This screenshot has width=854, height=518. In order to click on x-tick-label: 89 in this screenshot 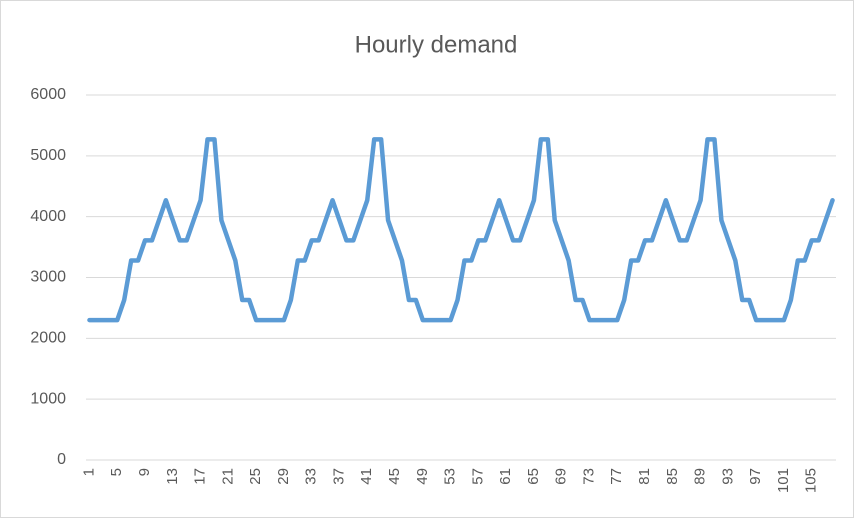, I will do `click(700, 476)`.